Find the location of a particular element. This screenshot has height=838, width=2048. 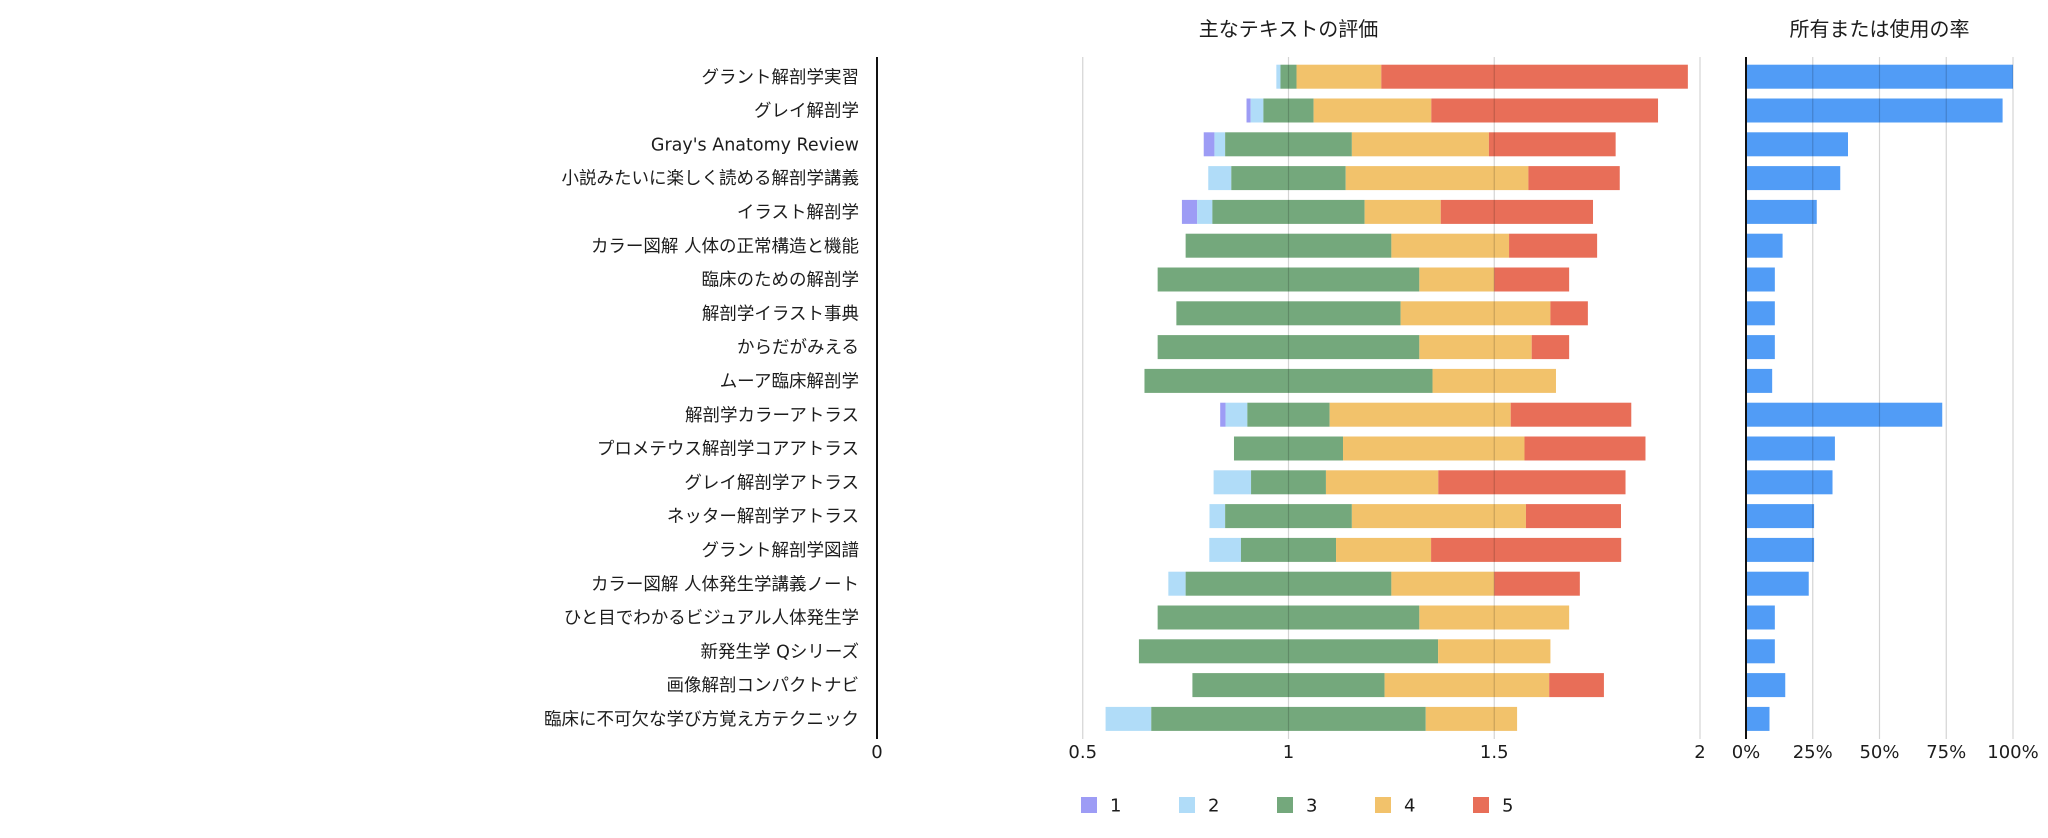

category-label: グレイ解剖学アトラス is located at coordinates (771, 483).